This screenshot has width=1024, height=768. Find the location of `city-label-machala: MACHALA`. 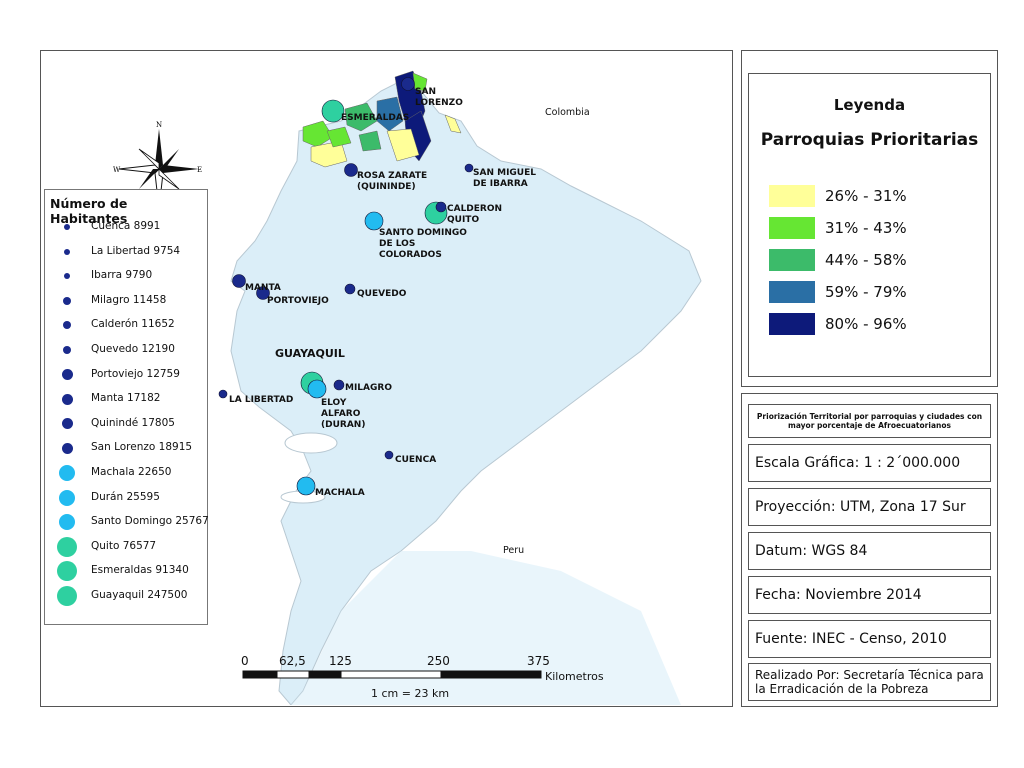

city-label-machala: MACHALA is located at coordinates (340, 493).